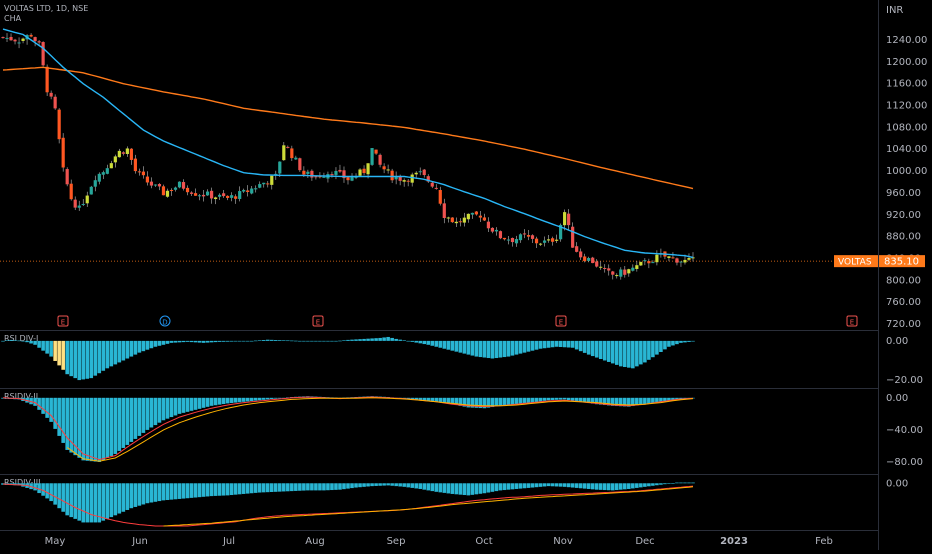  What do you see at coordinates (903, 280) in the screenshot?
I see `price-tick-11: 800.00` at bounding box center [903, 280].